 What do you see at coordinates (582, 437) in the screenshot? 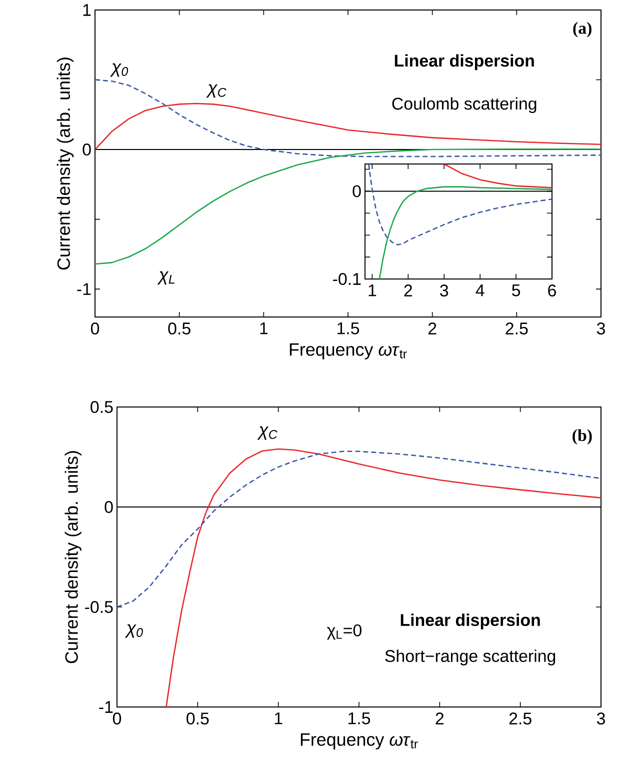
I see `annotation: (b)` at bounding box center [582, 437].